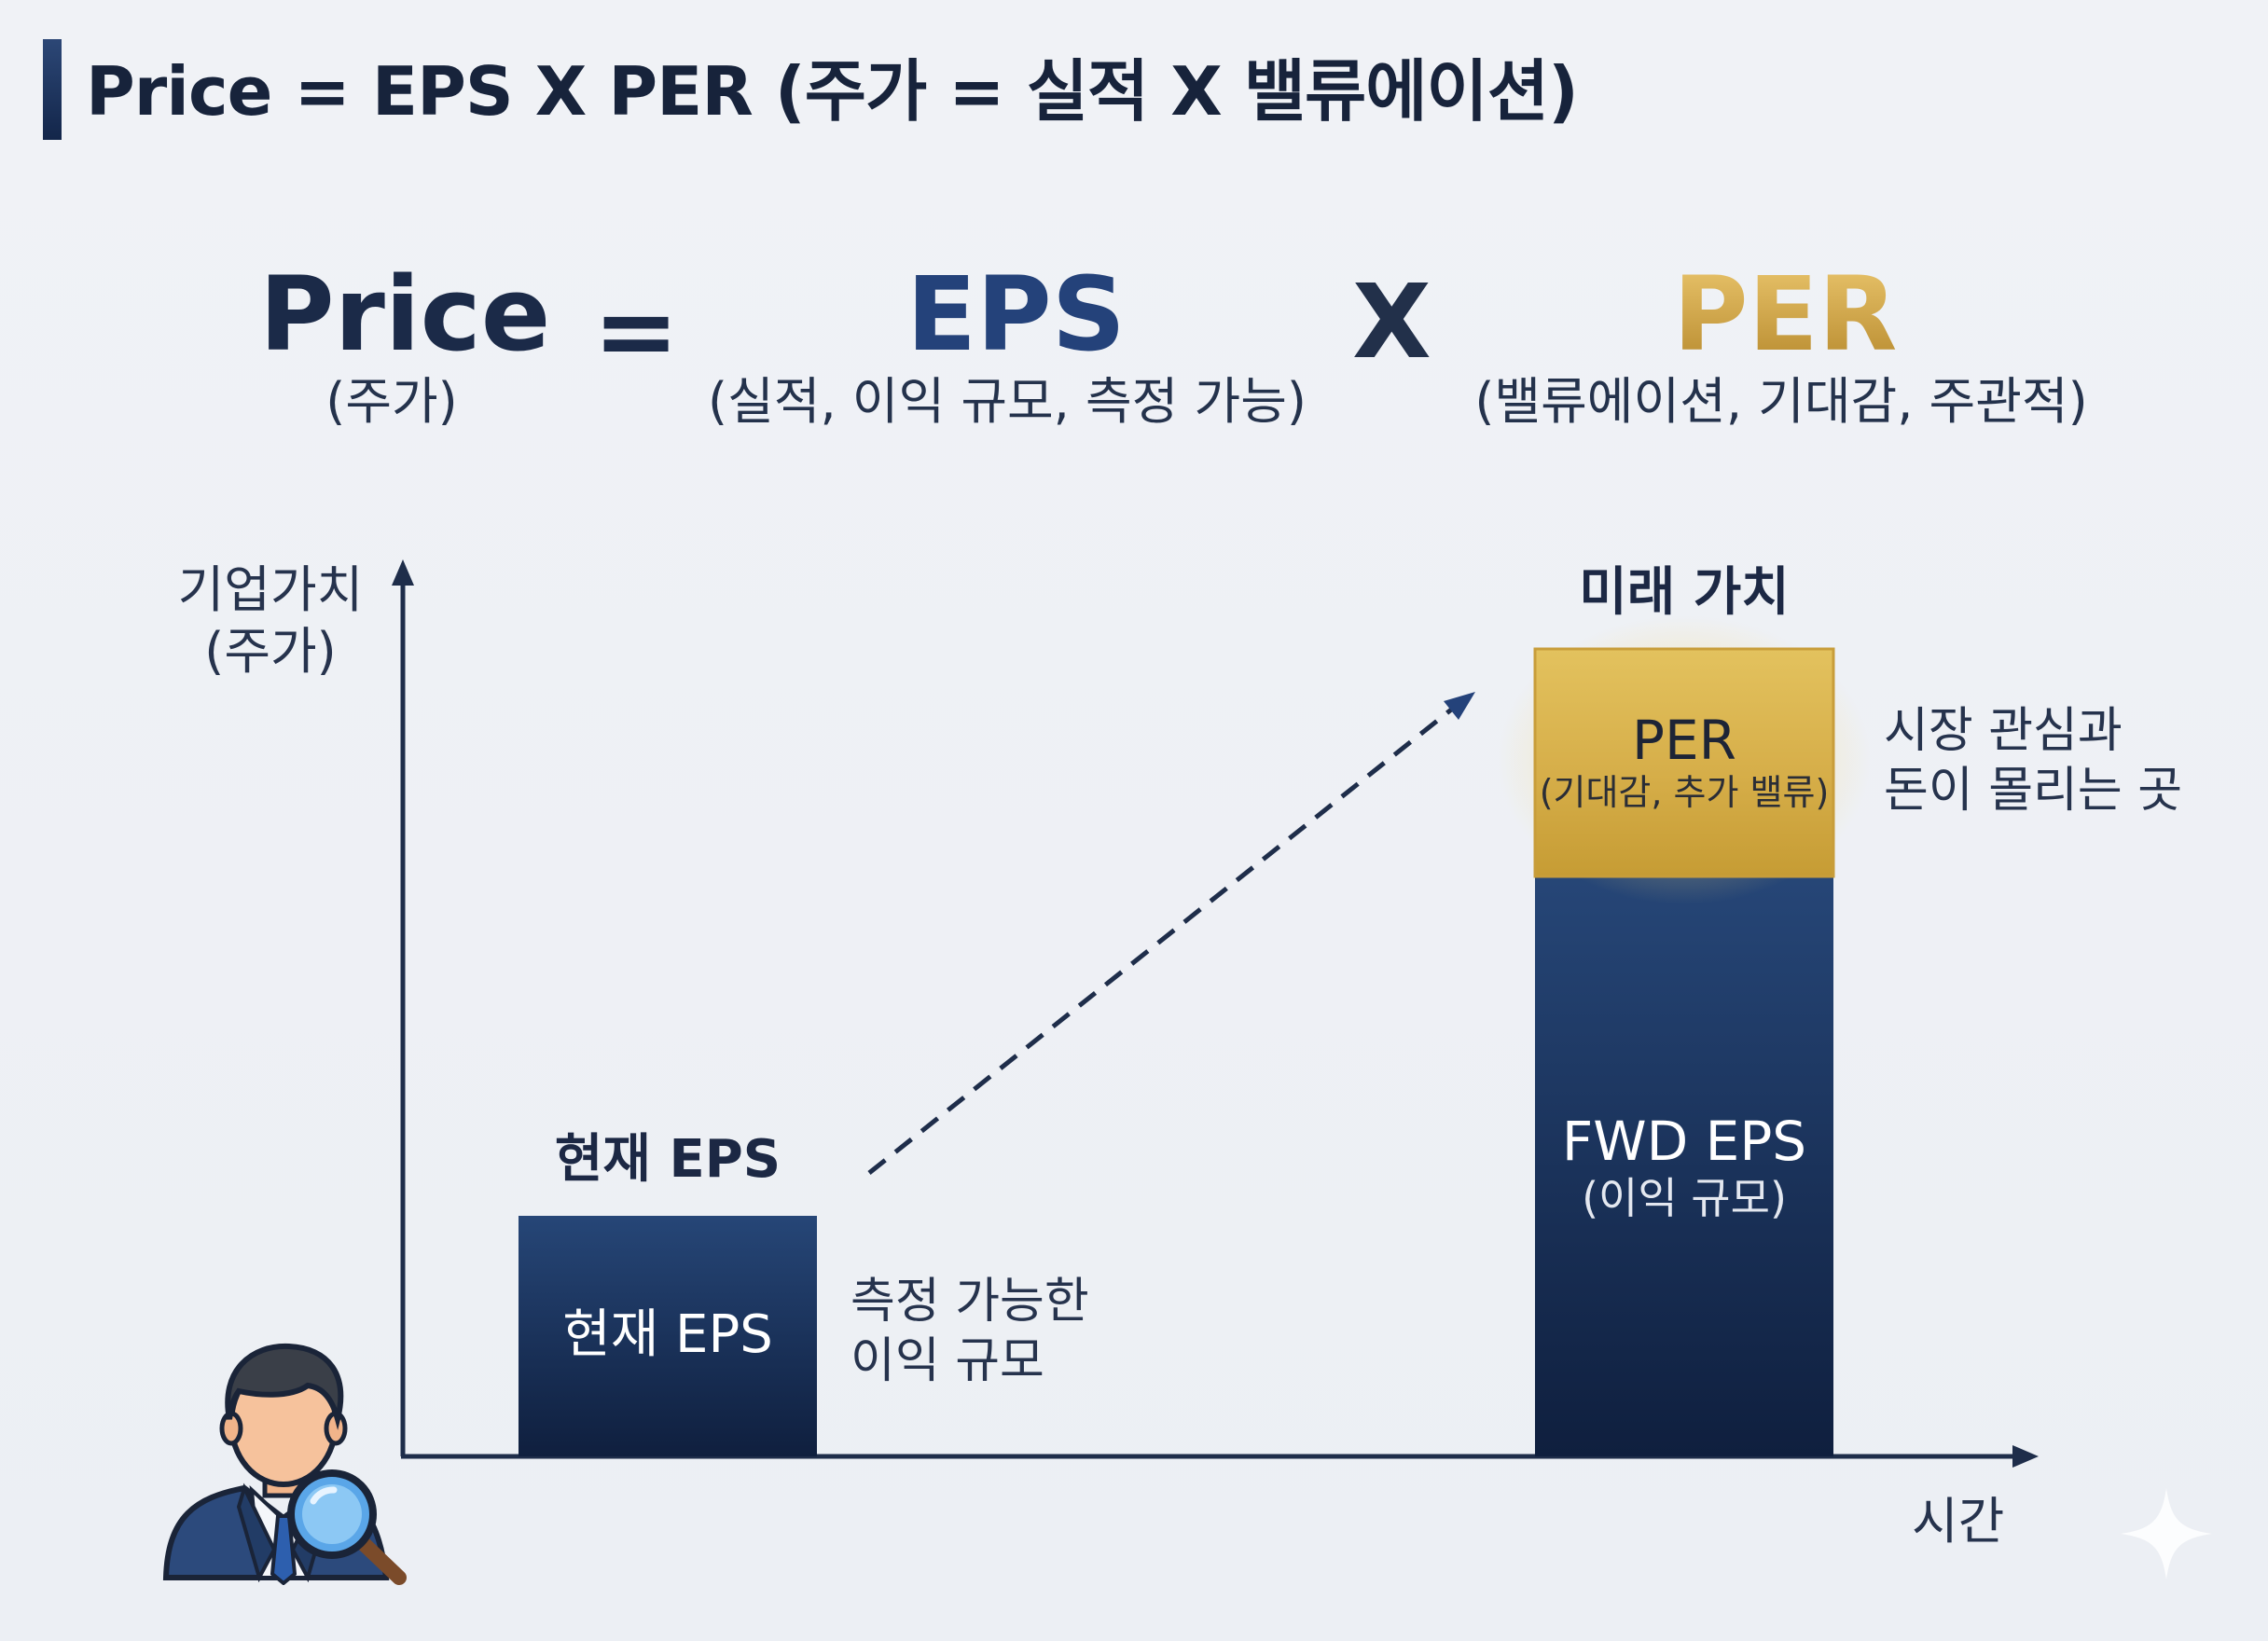 This screenshot has height=1641, width=2268. What do you see at coordinates (1007, 401) in the screenshot?
I see `formula-eps-desc: (실적, 이익 규모, 측정 가능)` at bounding box center [1007, 401].